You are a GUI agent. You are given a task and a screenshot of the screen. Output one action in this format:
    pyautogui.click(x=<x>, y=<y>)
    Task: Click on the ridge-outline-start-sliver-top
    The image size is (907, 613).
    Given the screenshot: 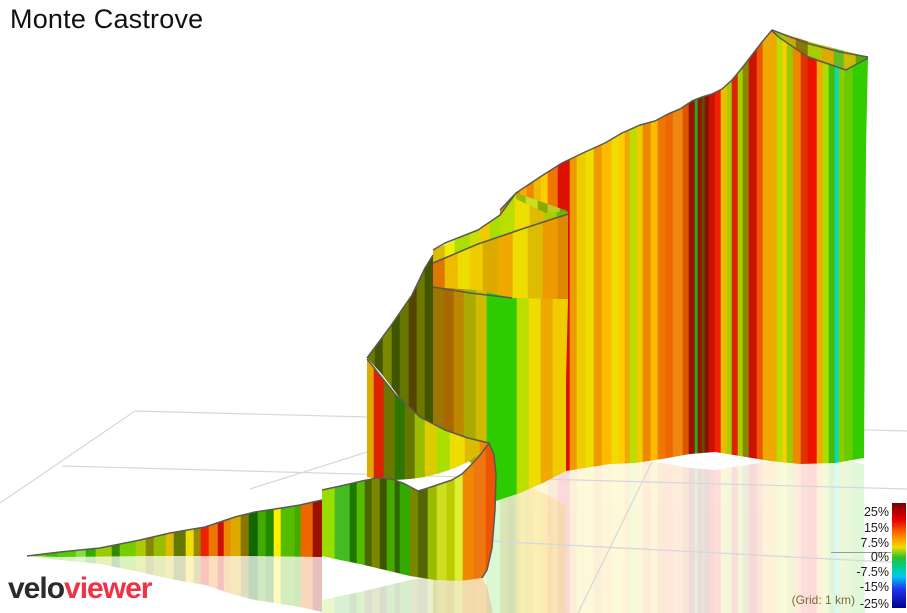 What is the action you would take?
    pyautogui.click(x=174, y=528)
    